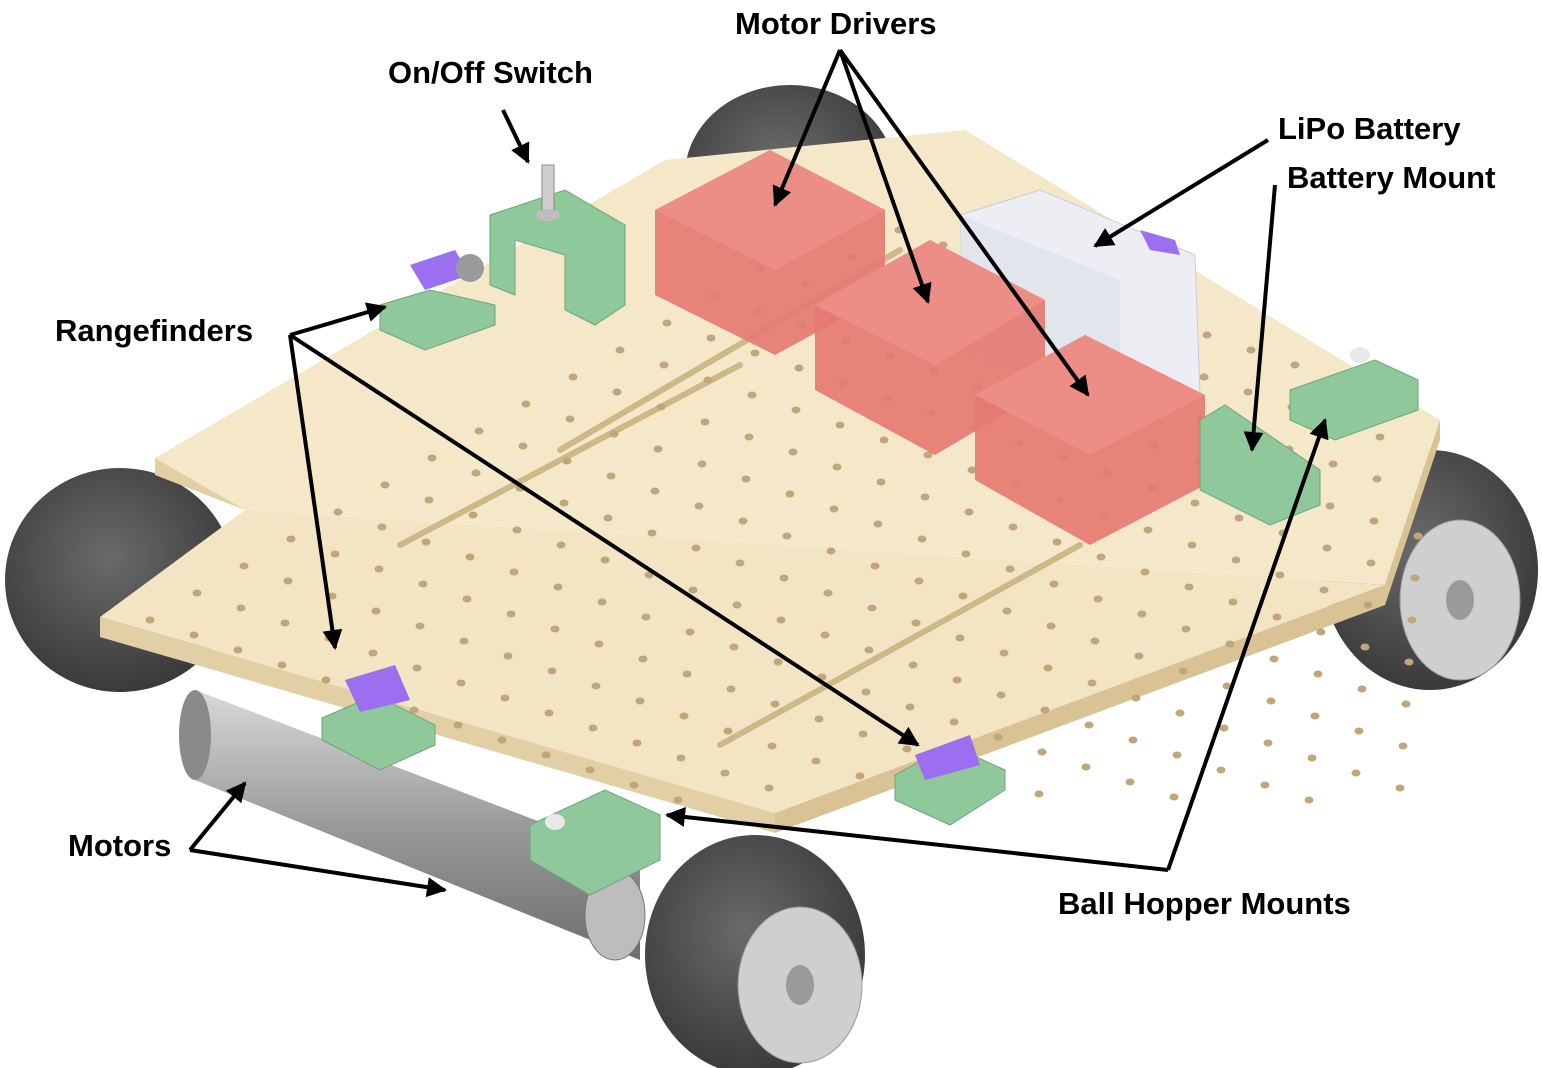 This screenshot has width=1542, height=1068. What do you see at coordinates (120, 845) in the screenshot?
I see `label-motors: Motors` at bounding box center [120, 845].